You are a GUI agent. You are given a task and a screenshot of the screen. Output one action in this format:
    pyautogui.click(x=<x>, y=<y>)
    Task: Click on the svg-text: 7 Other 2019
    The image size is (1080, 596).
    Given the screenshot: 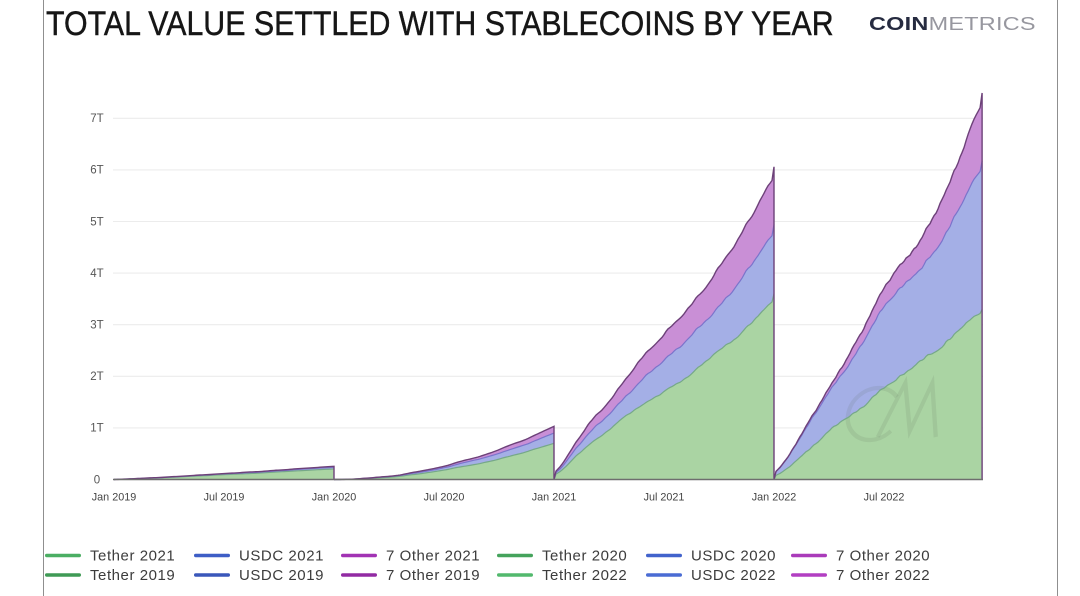 What is the action you would take?
    pyautogui.click(x=433, y=575)
    